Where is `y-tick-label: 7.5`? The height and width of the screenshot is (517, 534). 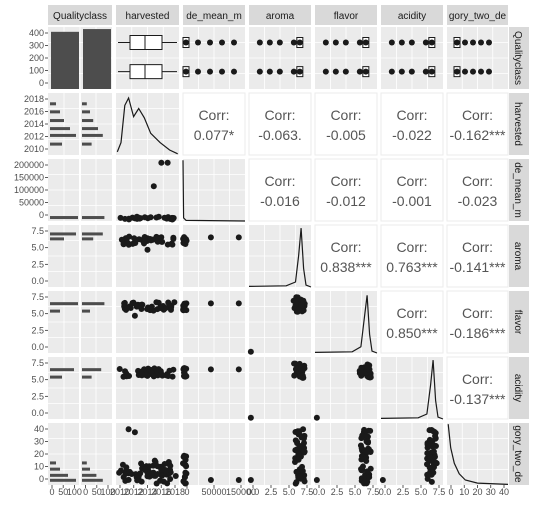
y-tick-label: 7.5 is located at coordinates (37, 363).